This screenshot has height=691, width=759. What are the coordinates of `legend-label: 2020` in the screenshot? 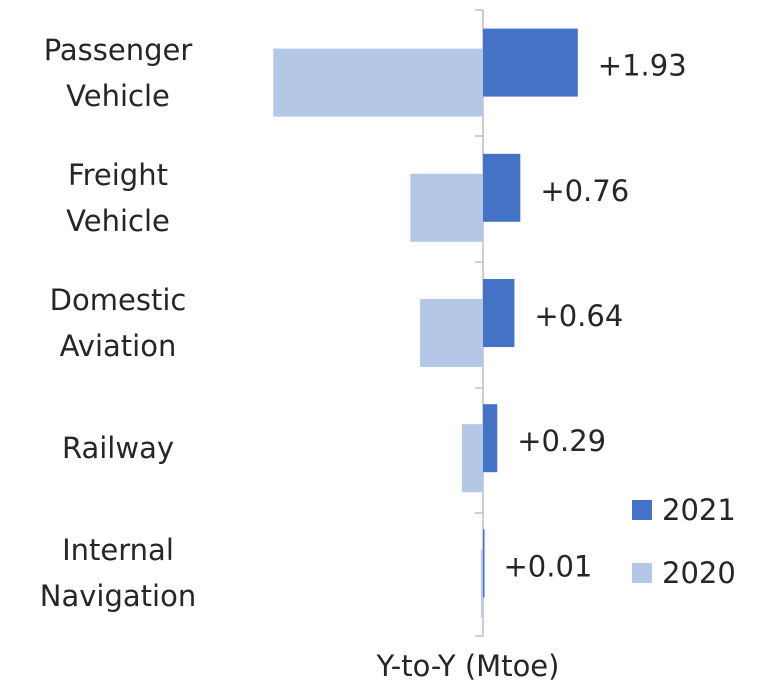 It's located at (699, 573).